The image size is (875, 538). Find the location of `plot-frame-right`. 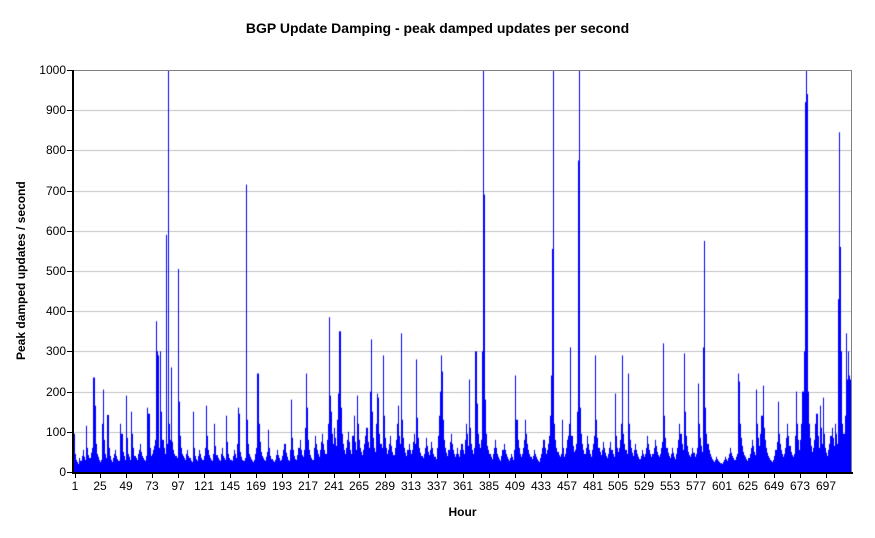

plot-frame-right is located at coordinates (851, 271).